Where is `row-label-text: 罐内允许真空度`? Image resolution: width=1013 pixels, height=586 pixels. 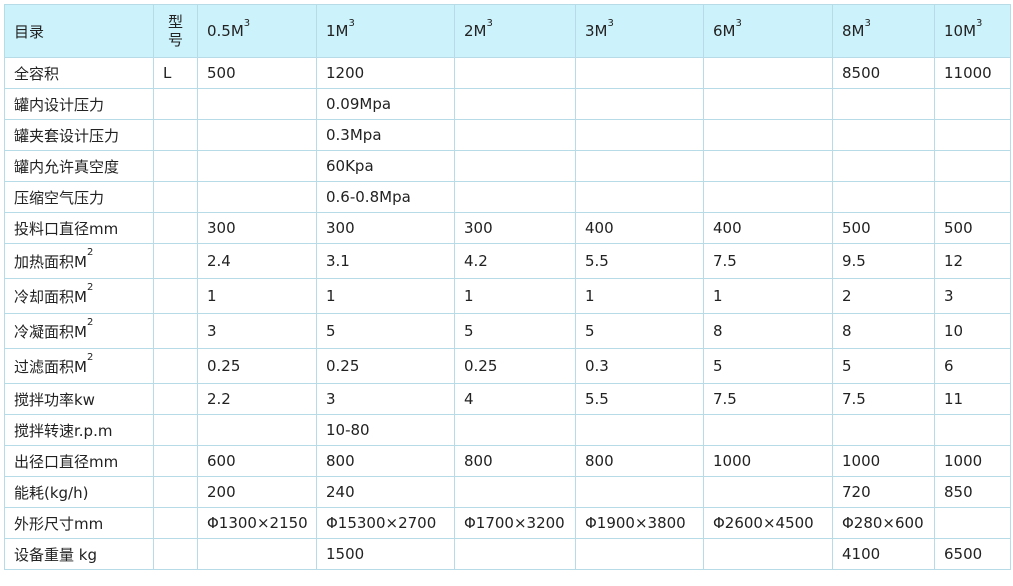
row-label-text: 罐内允许真空度 is located at coordinates (67, 166).